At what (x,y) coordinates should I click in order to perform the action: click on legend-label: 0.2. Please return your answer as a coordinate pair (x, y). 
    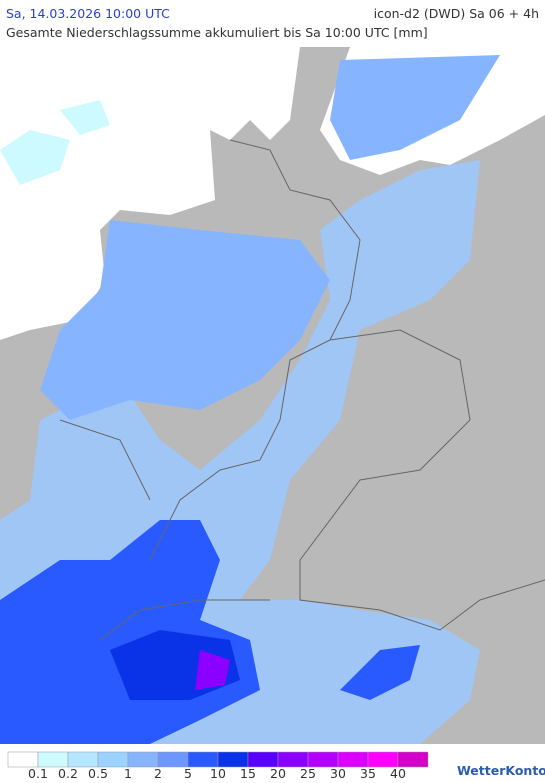
    Looking at the image, I should click on (68, 773).